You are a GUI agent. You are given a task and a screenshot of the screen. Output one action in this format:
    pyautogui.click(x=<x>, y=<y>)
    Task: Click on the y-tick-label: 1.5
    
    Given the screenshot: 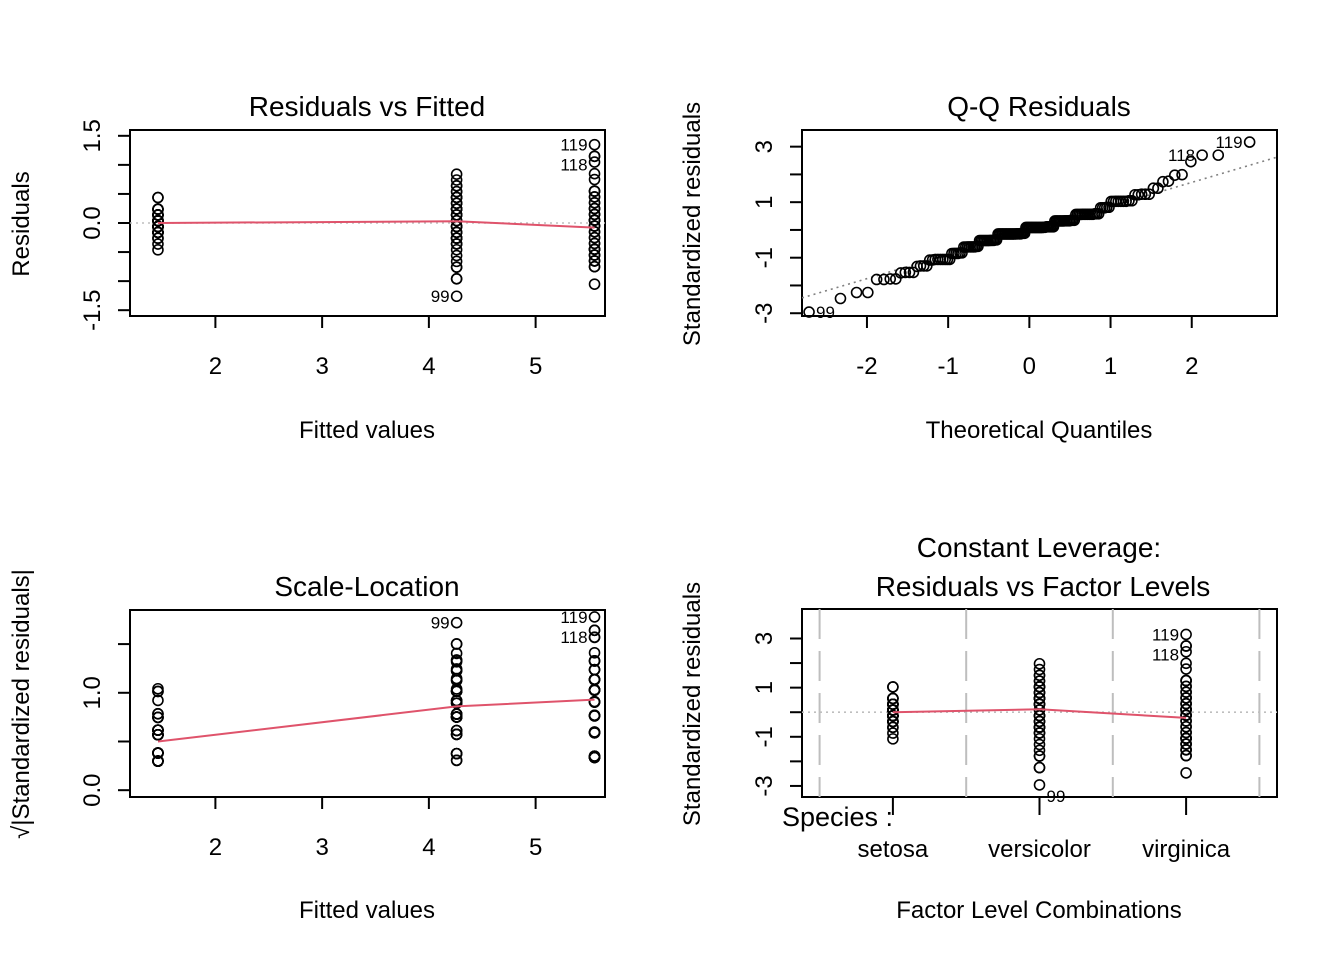 What is the action you would take?
    pyautogui.click(x=92, y=135)
    